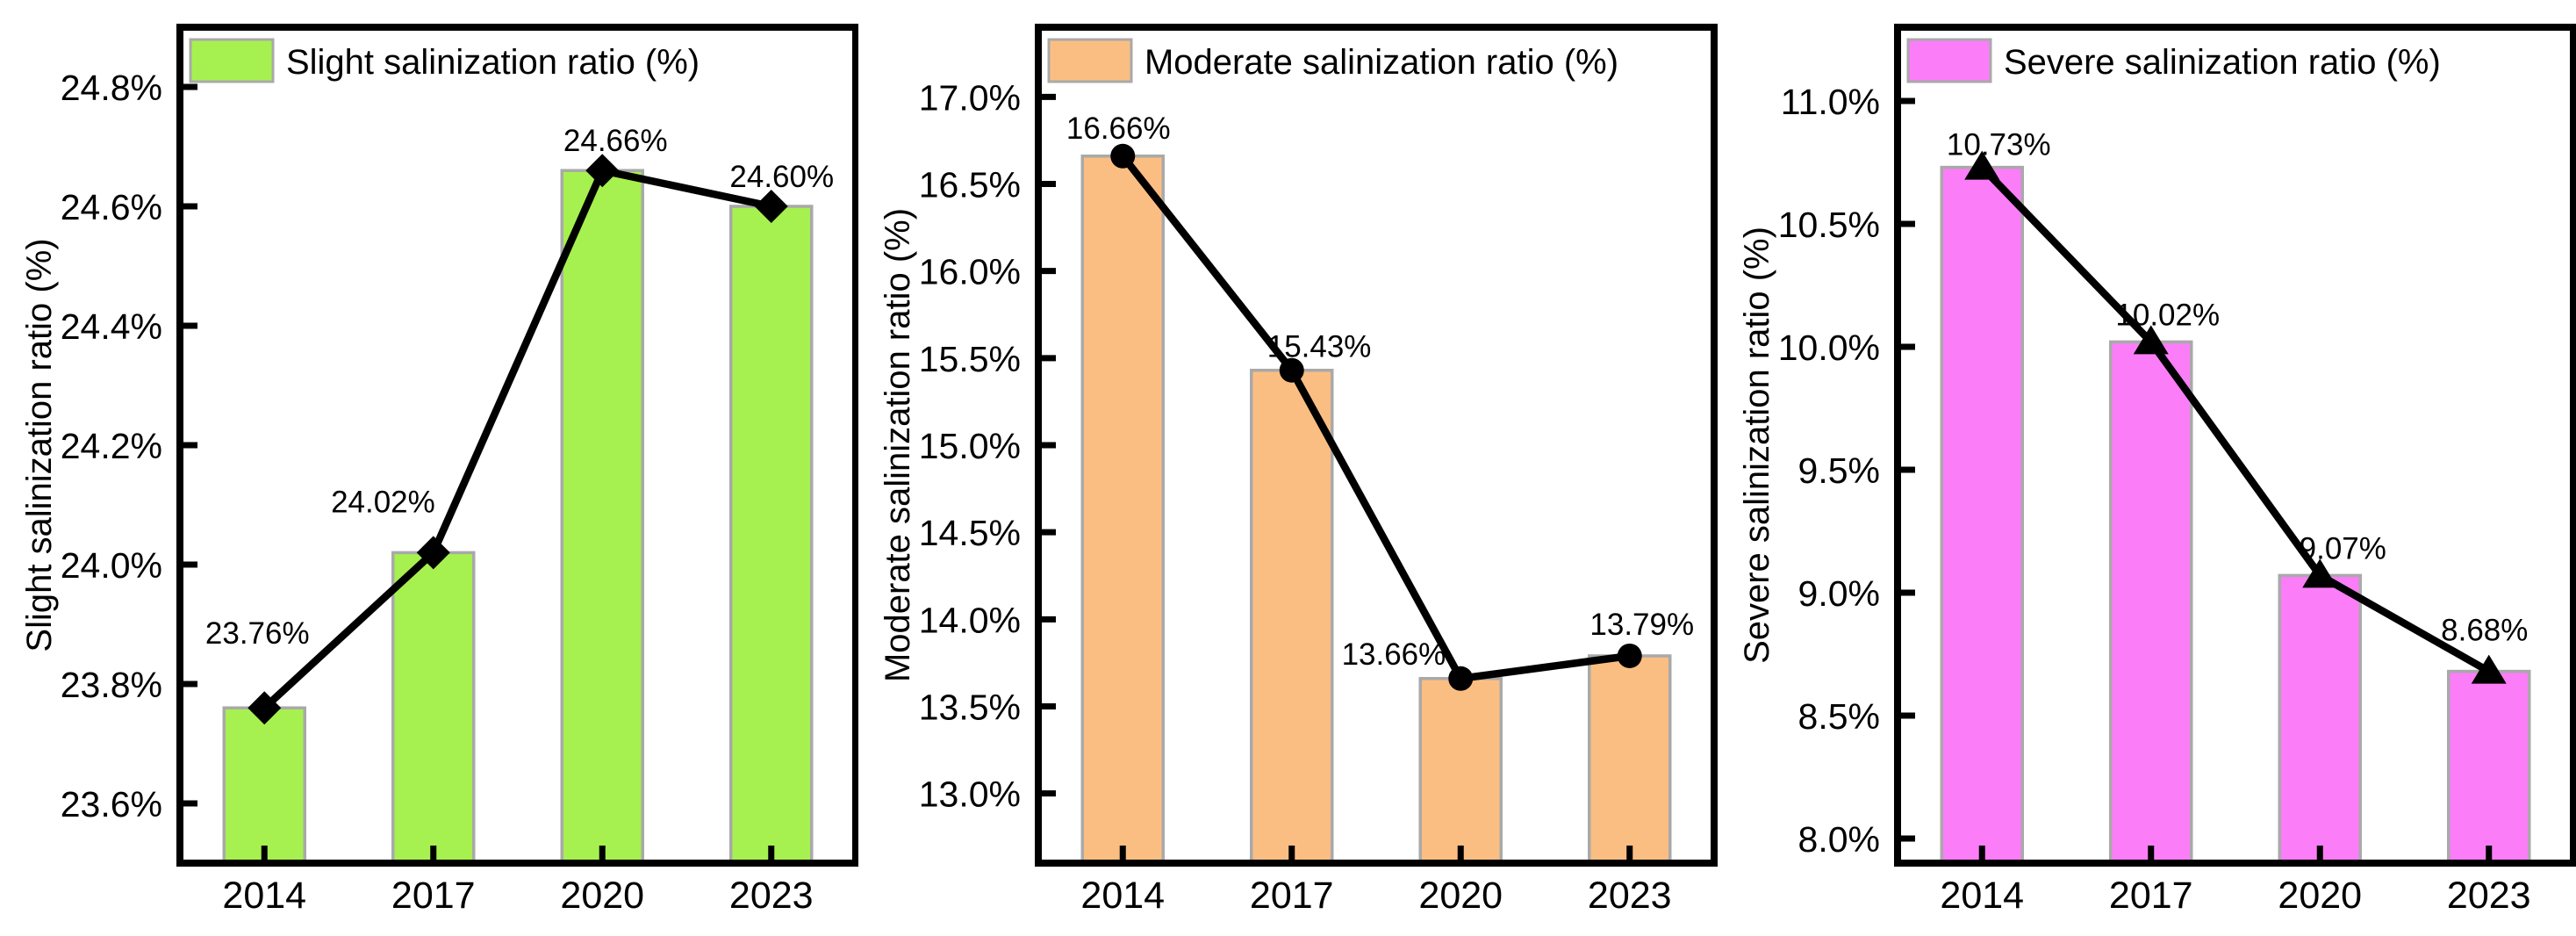  I want to click on value-label: 10.73%, so click(1999, 145).